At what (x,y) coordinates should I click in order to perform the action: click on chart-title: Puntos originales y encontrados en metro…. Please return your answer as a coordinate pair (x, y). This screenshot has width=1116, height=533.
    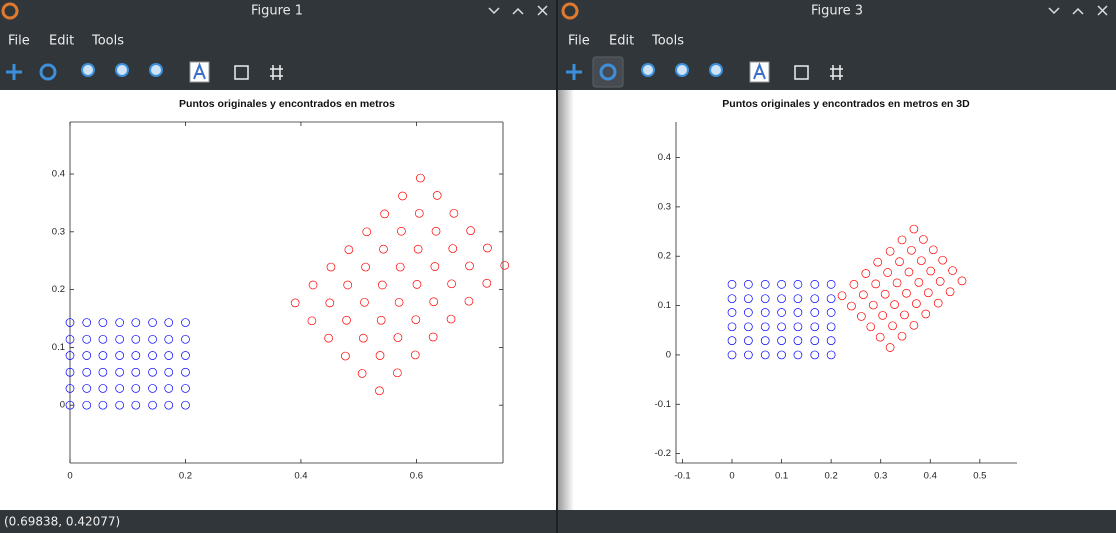
    Looking at the image, I should click on (287, 104).